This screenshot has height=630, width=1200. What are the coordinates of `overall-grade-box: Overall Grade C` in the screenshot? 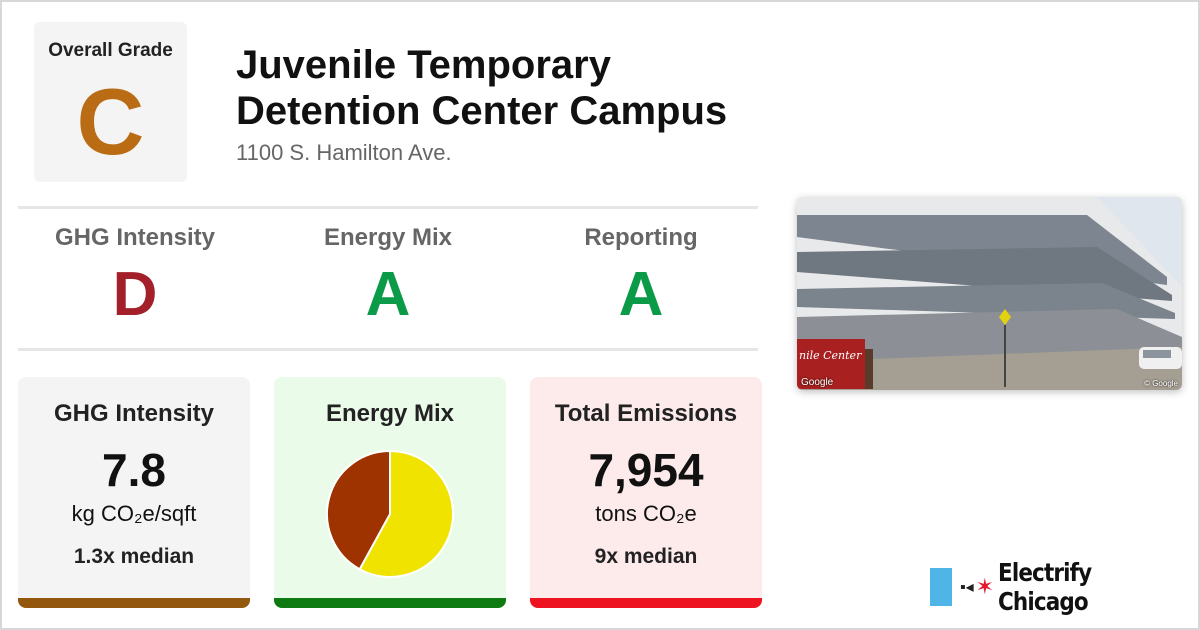 It's located at (110, 102).